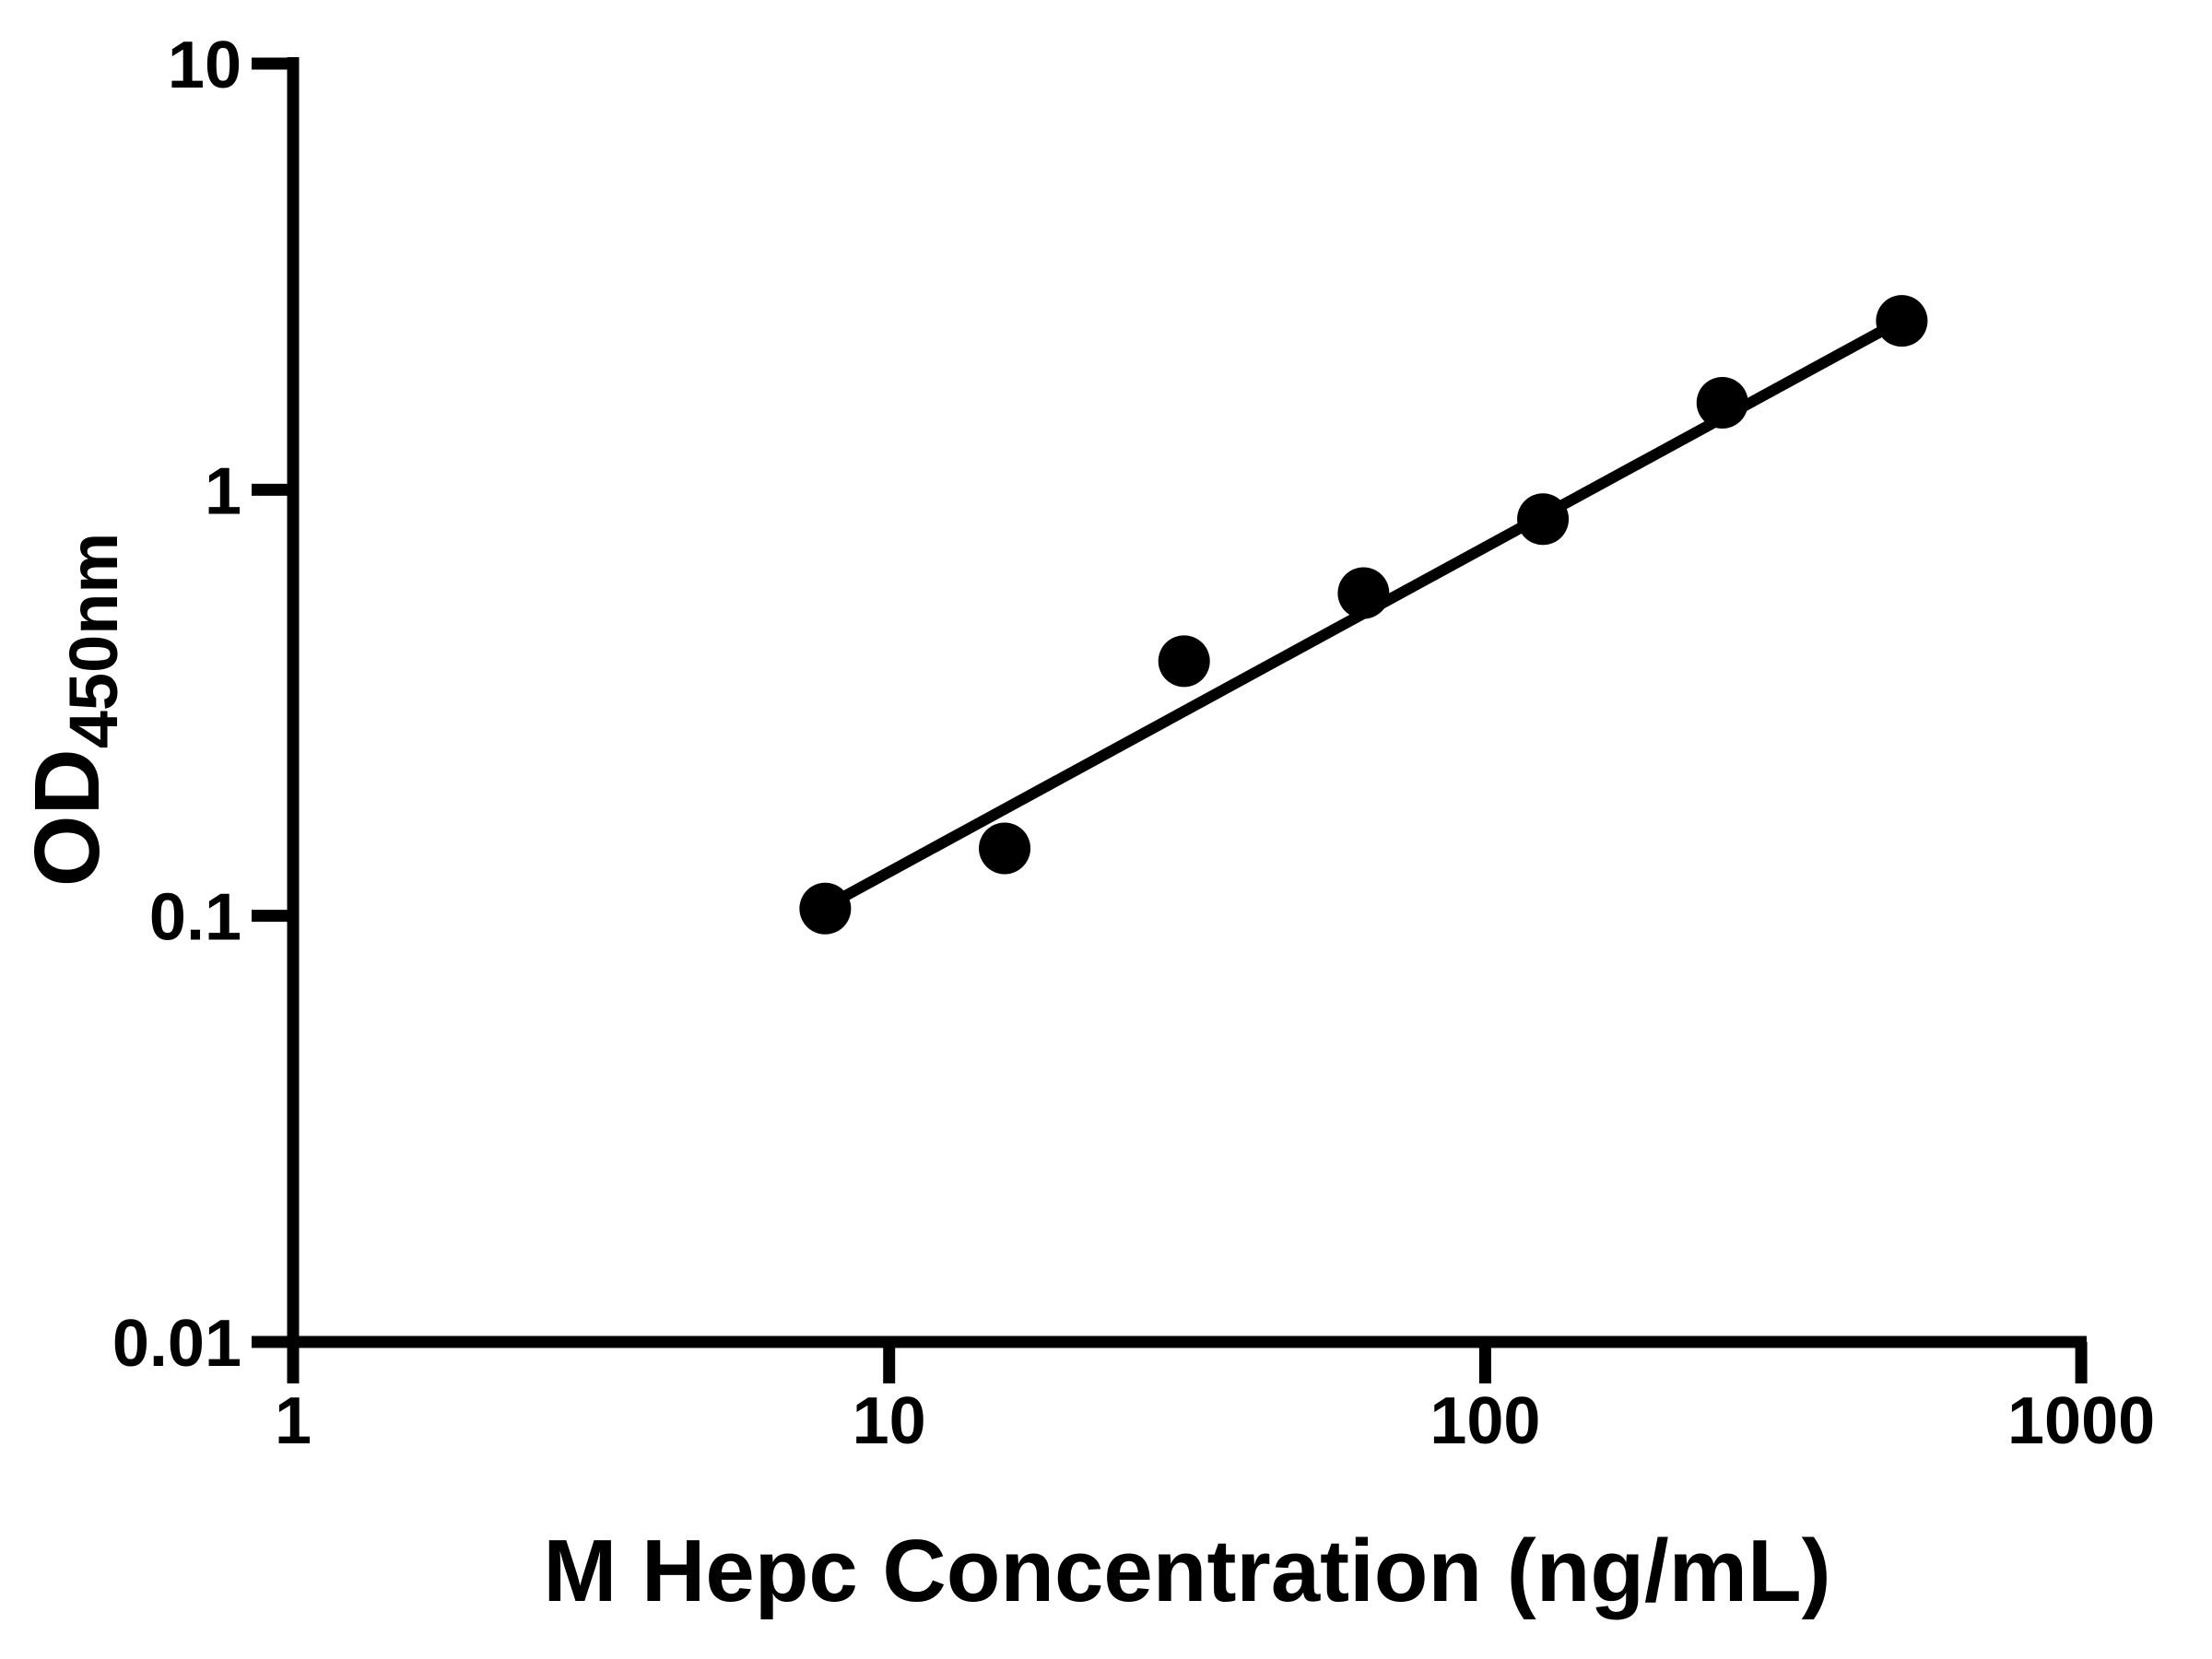  Describe the element at coordinates (204, 65) in the screenshot. I see `y-tick-label: 10` at that location.